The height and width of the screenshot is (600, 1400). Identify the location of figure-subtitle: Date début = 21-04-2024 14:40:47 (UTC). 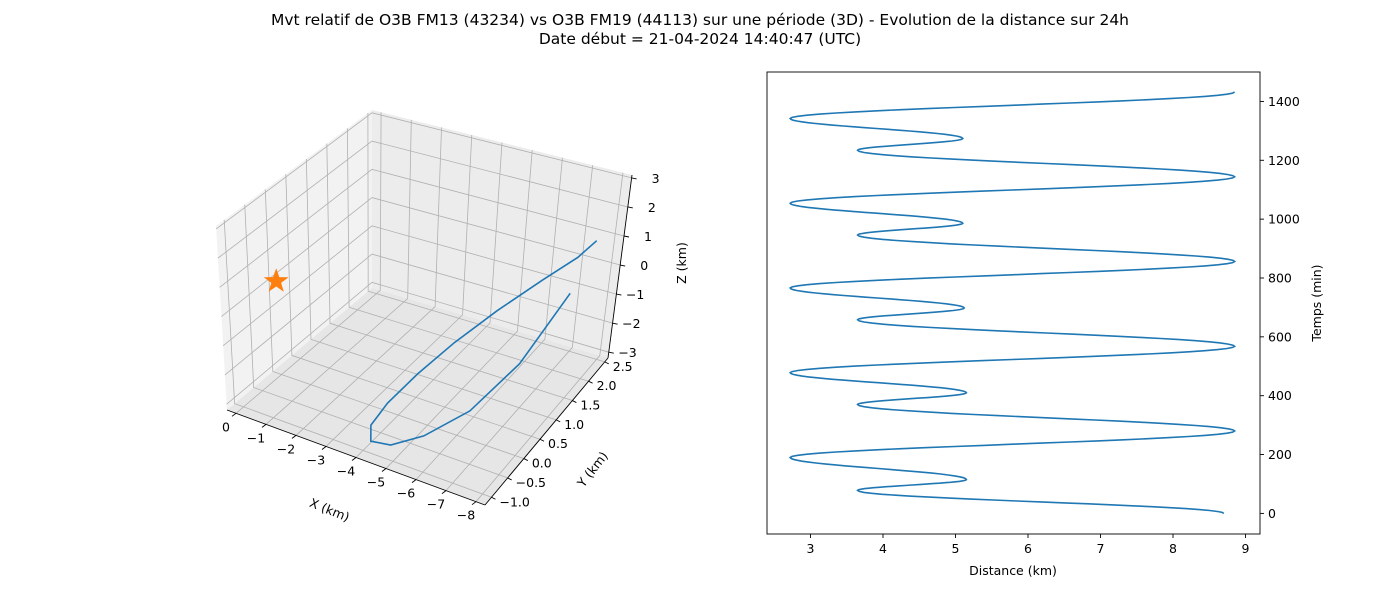
(700, 39).